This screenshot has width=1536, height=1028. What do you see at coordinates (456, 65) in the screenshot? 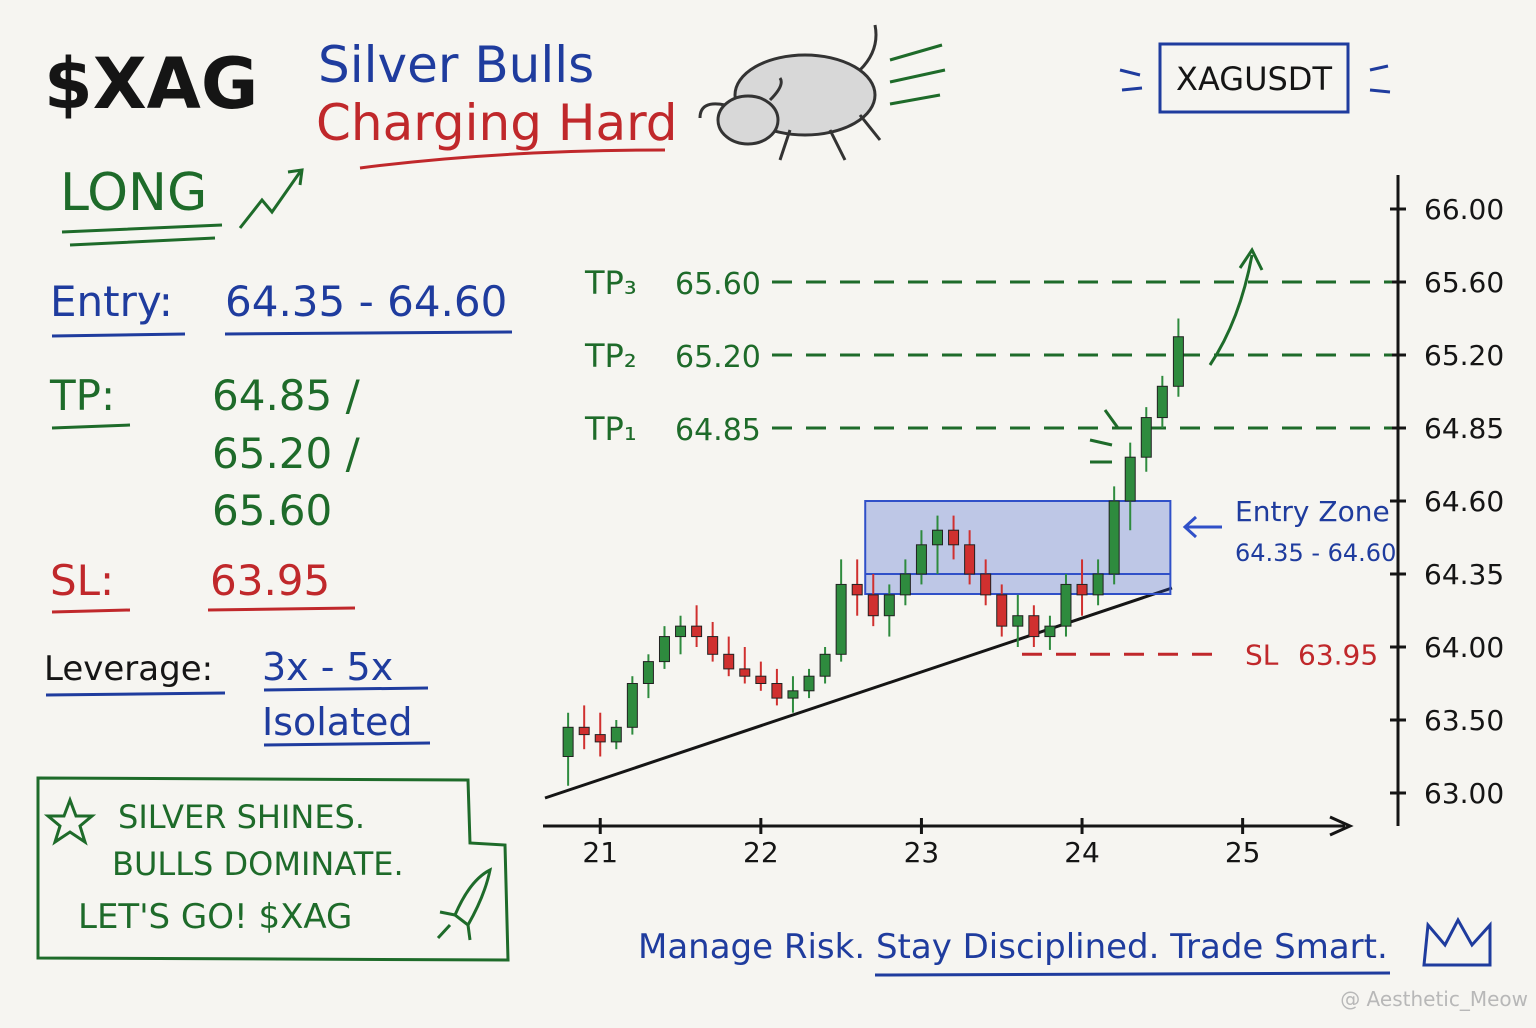
I see `title-line1: Silver Bulls` at bounding box center [456, 65].